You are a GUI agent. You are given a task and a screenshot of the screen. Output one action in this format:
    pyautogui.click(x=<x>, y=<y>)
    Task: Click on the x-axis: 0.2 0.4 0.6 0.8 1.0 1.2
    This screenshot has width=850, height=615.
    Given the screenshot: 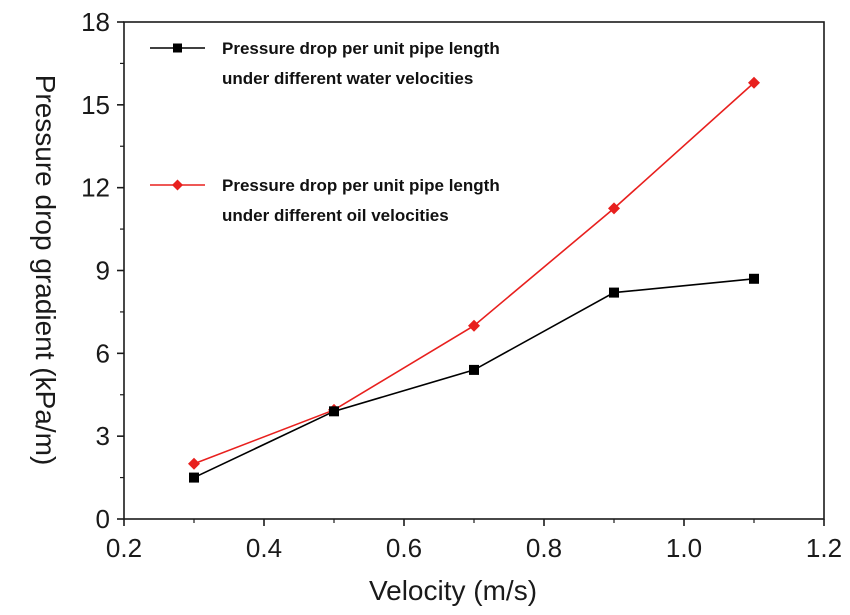 What is the action you would take?
    pyautogui.click(x=474, y=541)
    